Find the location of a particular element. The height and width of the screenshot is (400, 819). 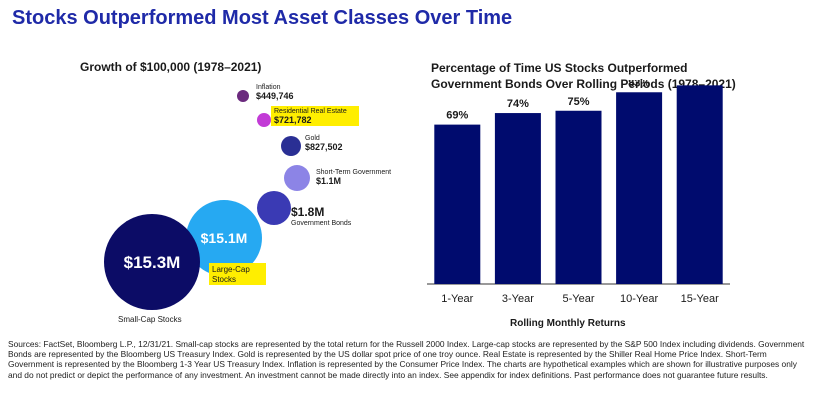

bar-3-year is located at coordinates (517, 198).